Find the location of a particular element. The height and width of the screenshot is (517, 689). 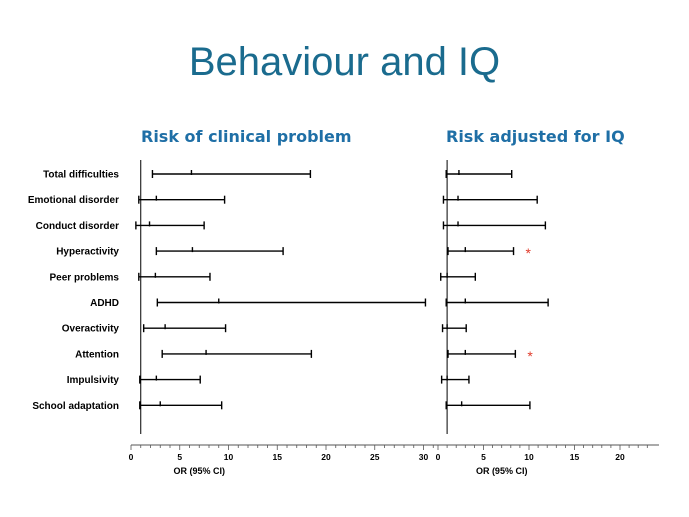

right-tick-label: 5 is located at coordinates (483, 457).